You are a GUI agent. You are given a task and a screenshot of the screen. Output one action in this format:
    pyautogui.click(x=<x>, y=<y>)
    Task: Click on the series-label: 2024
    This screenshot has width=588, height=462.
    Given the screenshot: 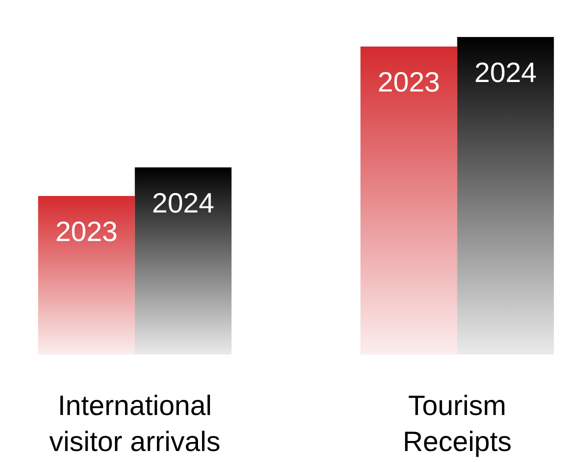 What is the action you would take?
    pyautogui.click(x=505, y=72)
    